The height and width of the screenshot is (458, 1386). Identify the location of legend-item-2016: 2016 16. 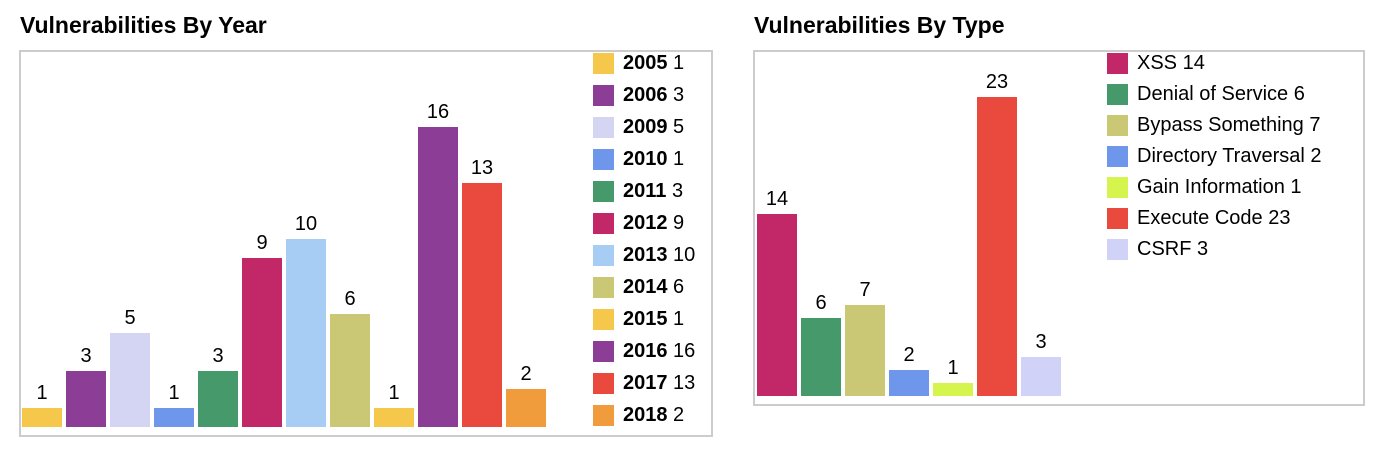
(644, 351).